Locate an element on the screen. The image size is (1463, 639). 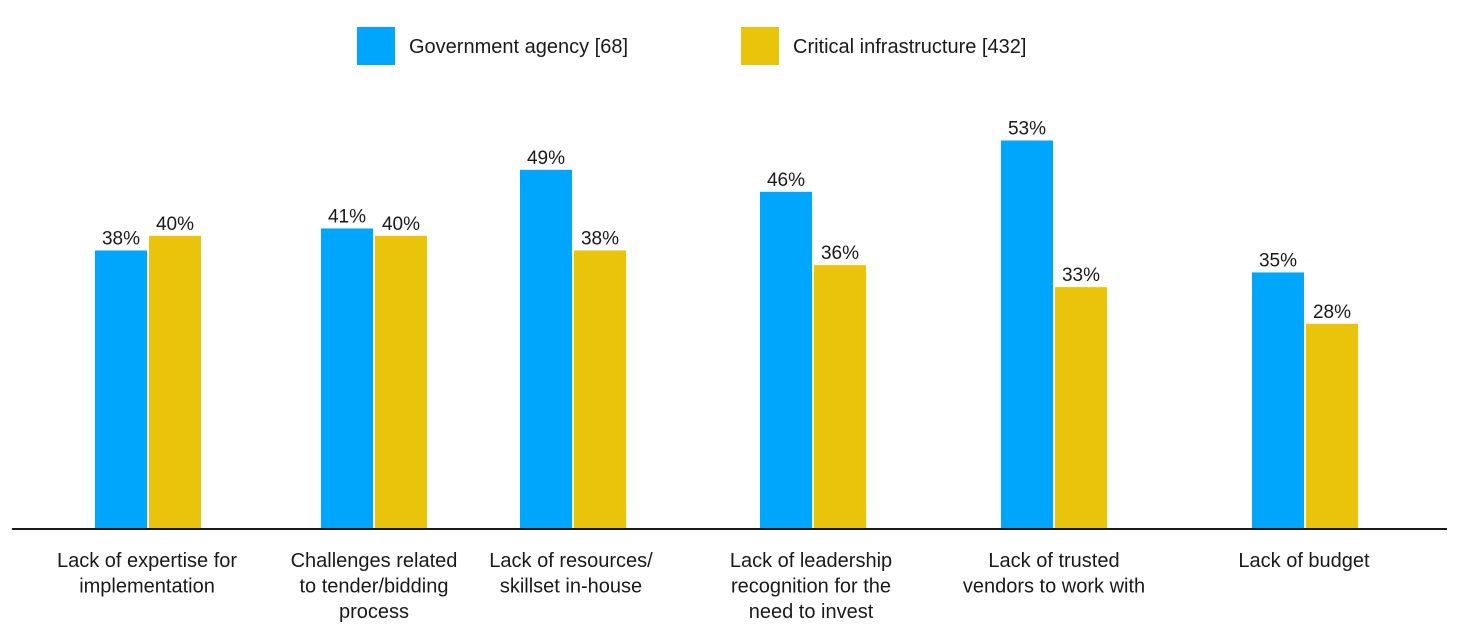
value-label-series0-cat0: 38% is located at coordinates (121, 238).